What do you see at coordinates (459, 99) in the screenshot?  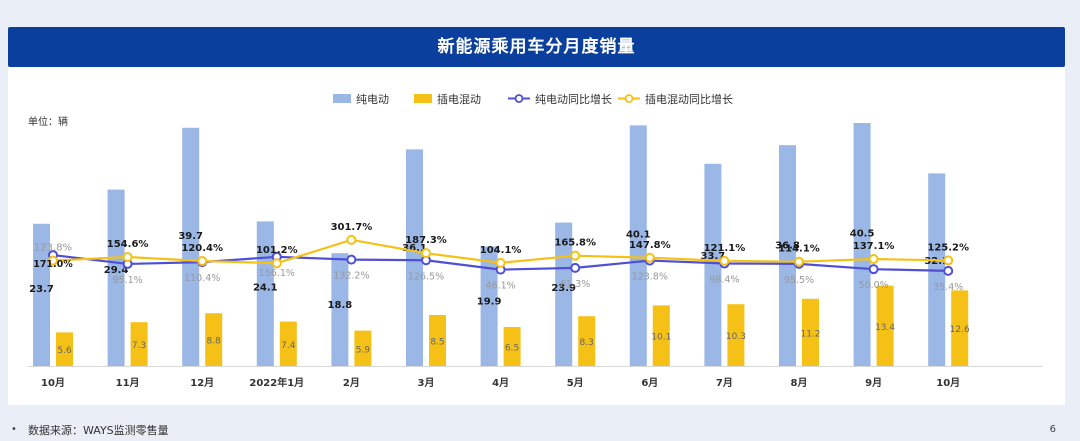 I see `legend-label-2: 插电混动` at bounding box center [459, 99].